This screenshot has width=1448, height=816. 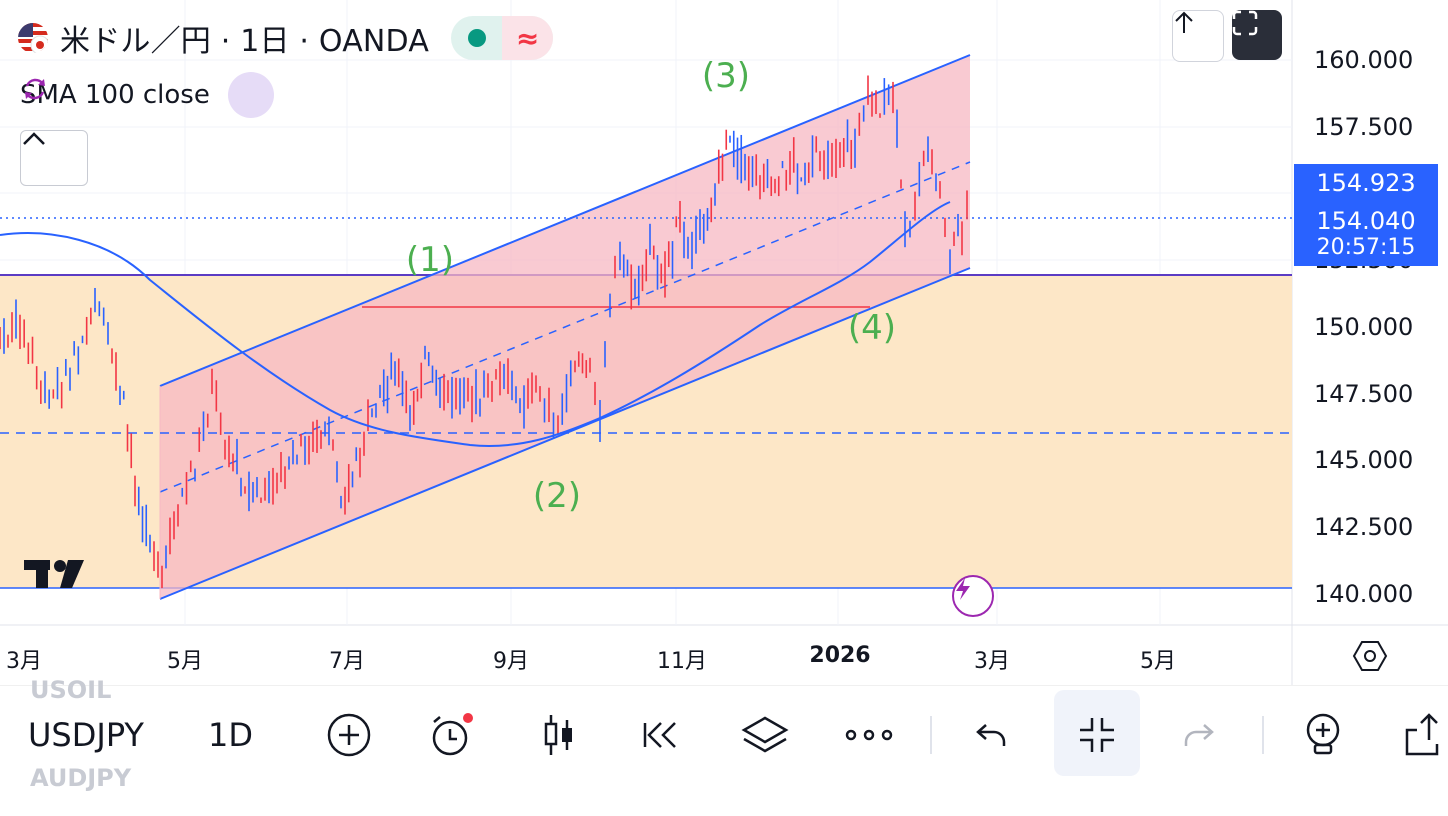 I want to click on layers-icon, so click(x=765, y=735).